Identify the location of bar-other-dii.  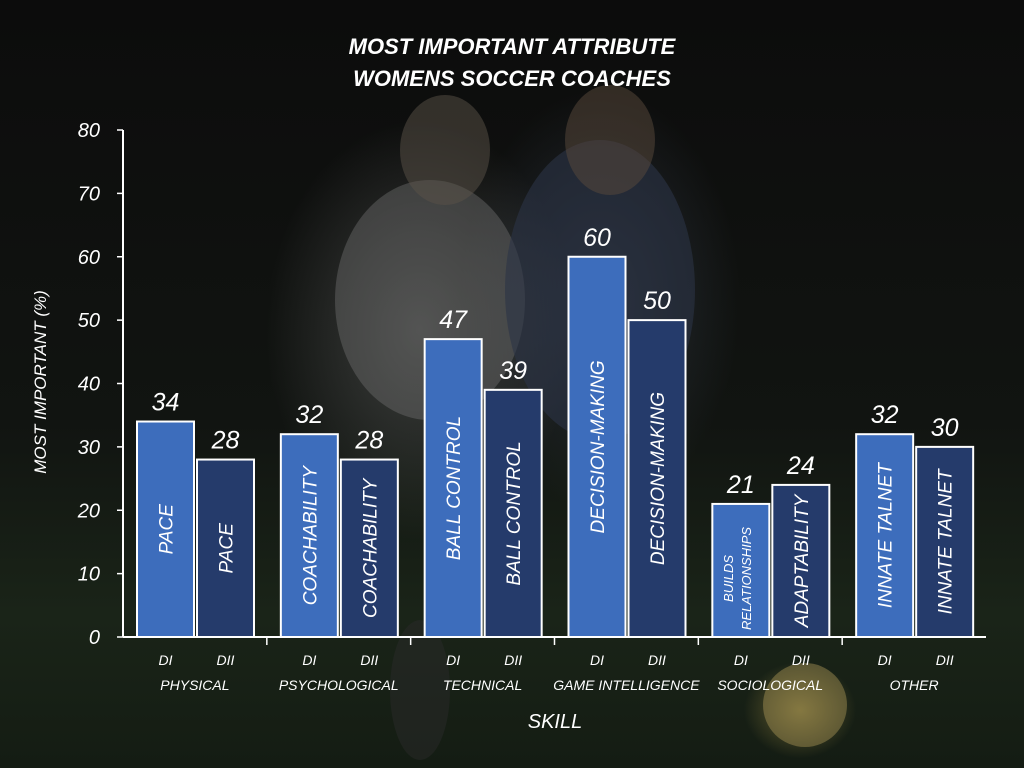
(945, 541).